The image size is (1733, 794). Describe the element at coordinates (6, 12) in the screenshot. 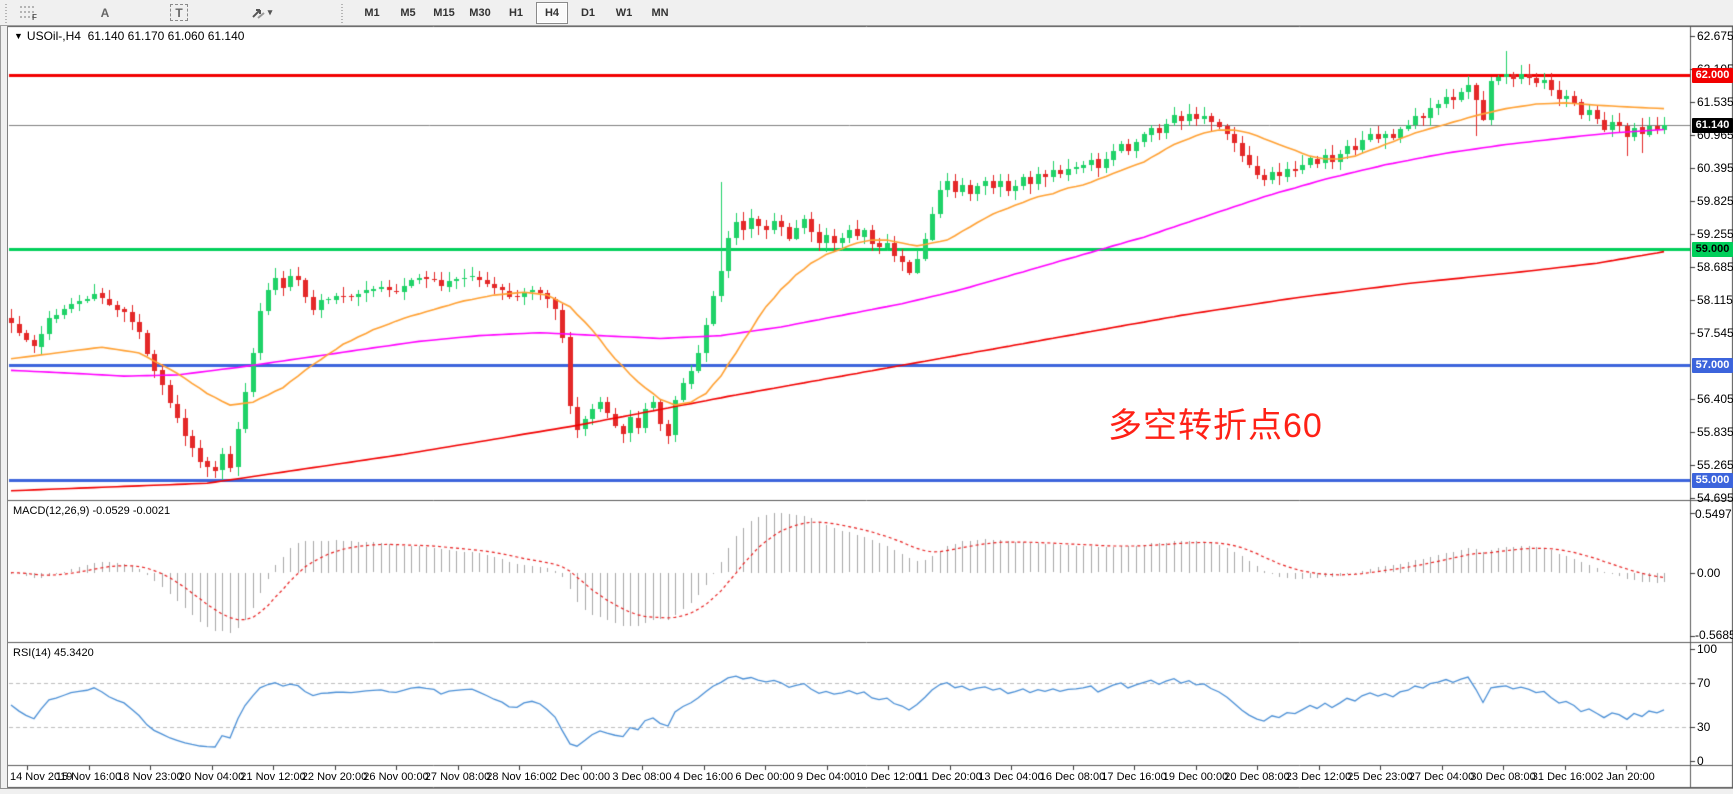

I see `toolbar-drag-handle` at that location.